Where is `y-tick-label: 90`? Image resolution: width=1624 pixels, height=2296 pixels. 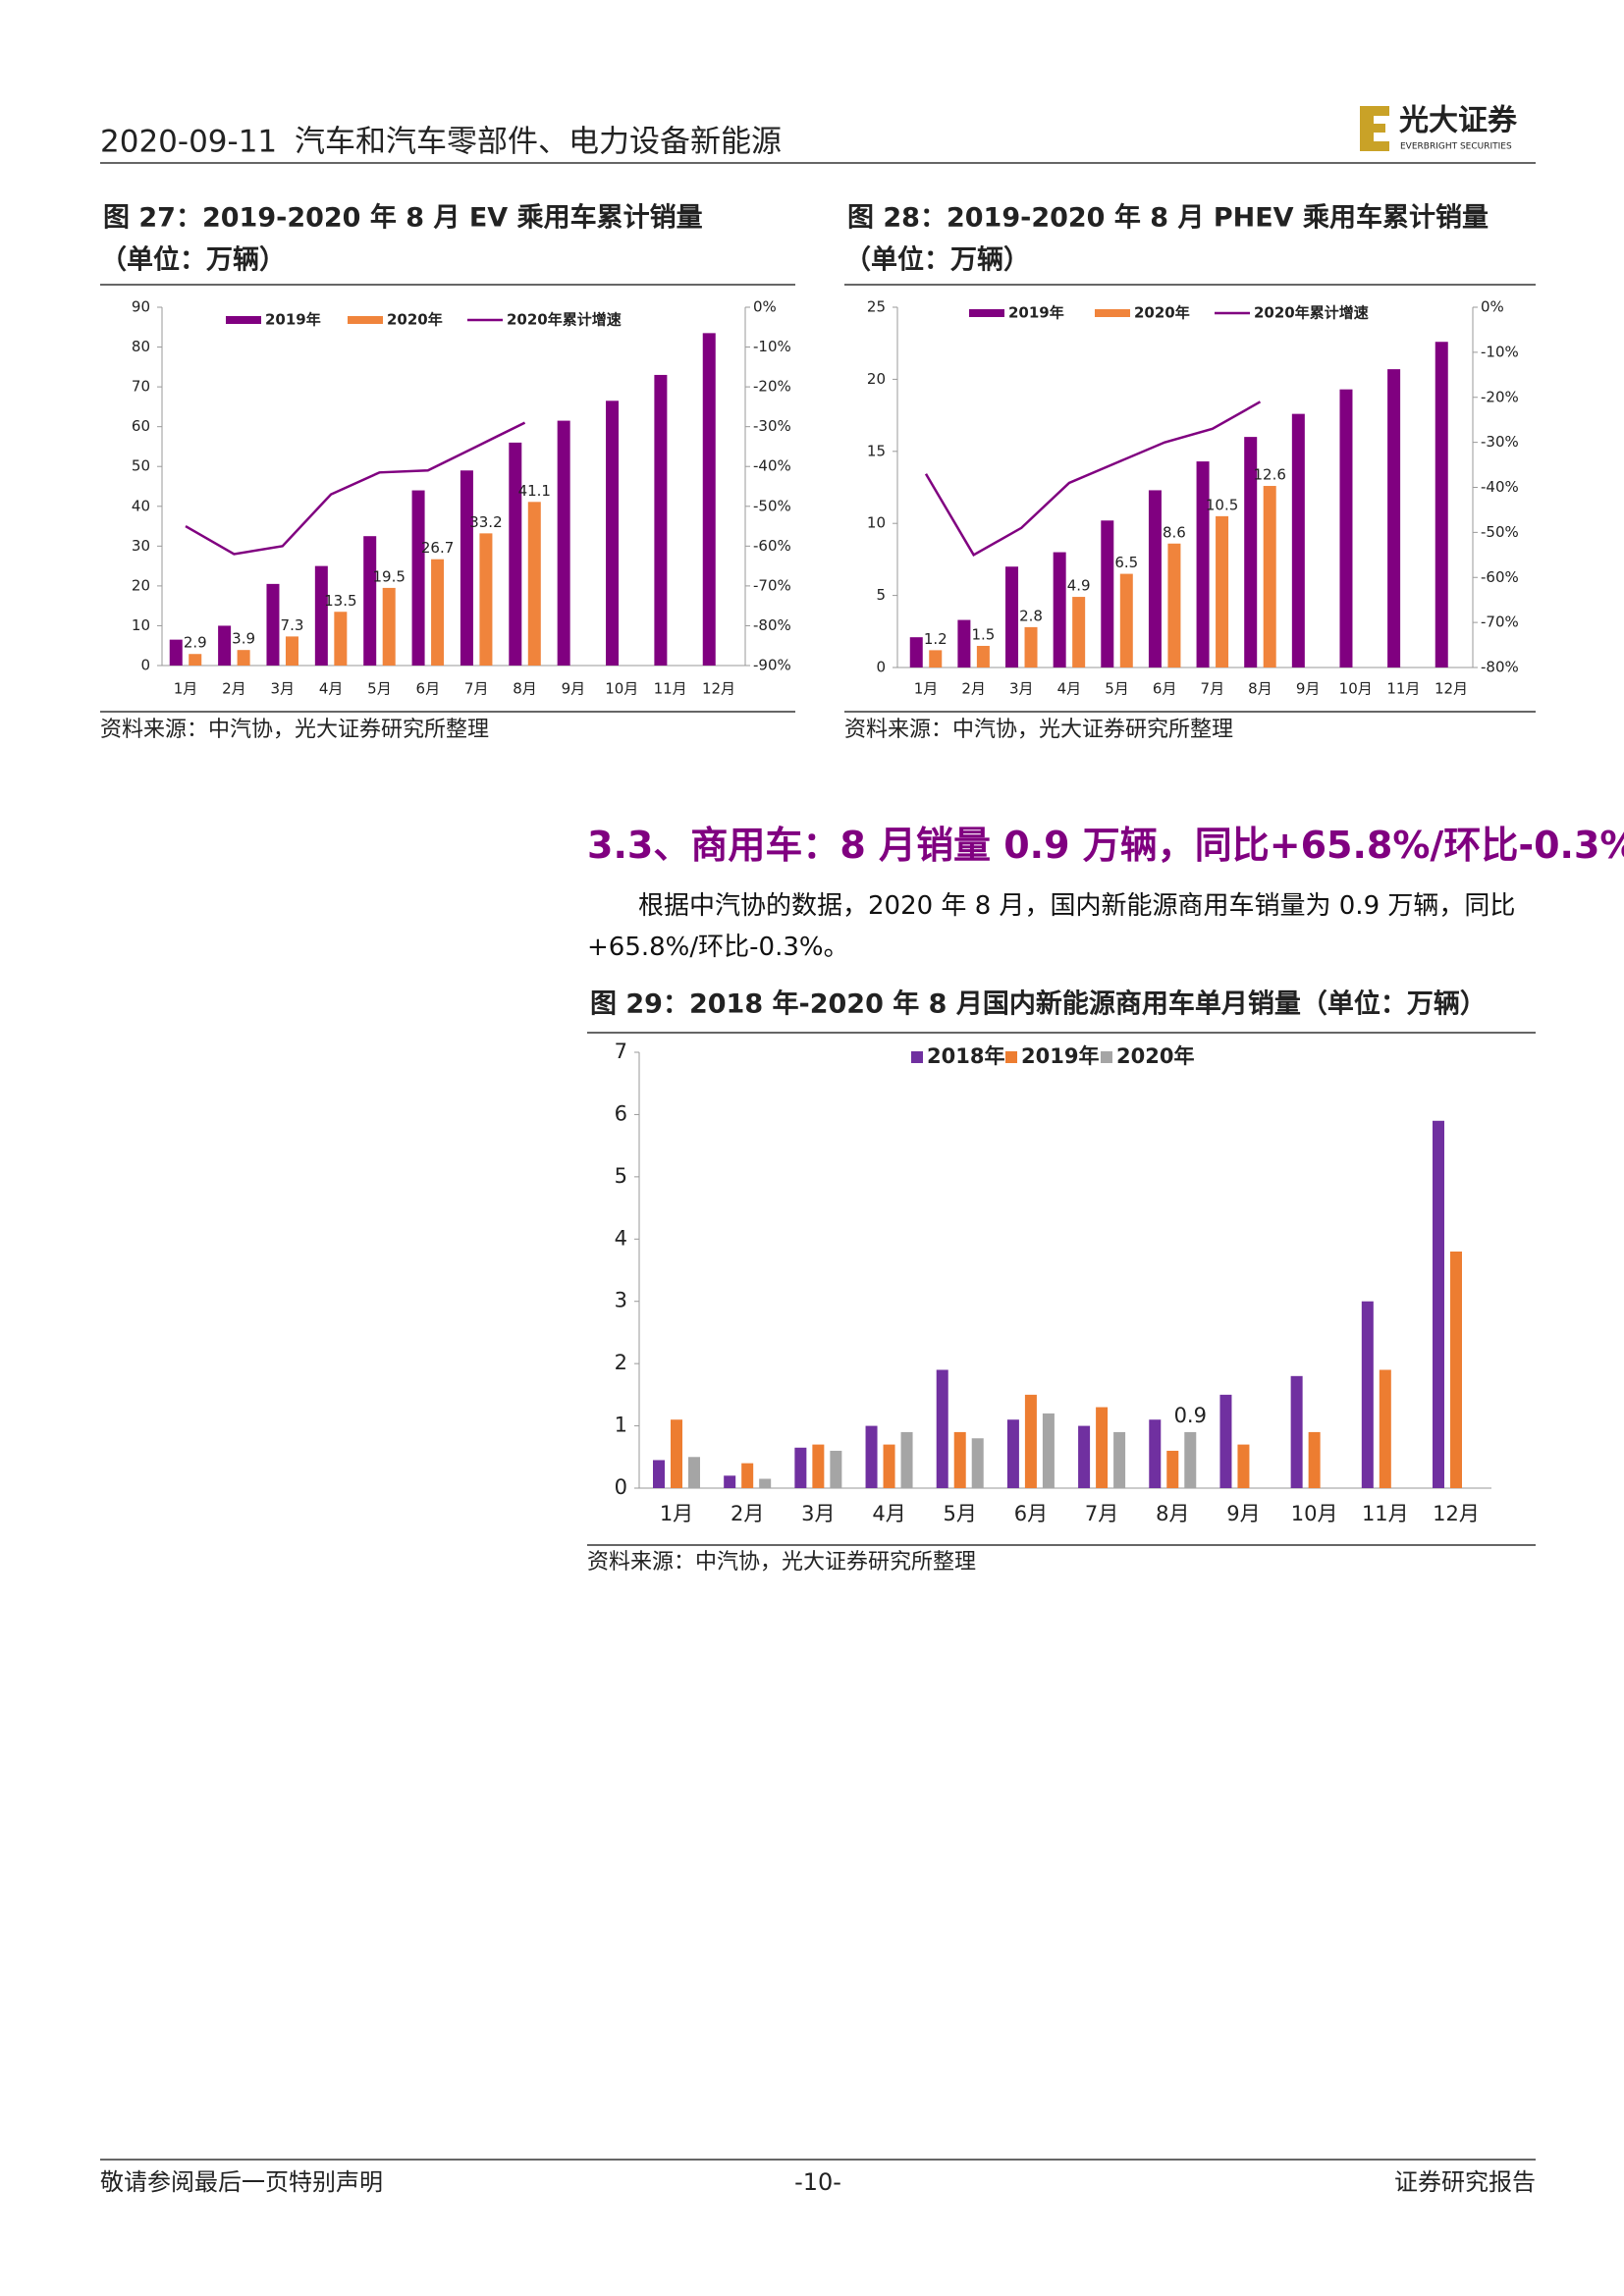 y-tick-label: 90 is located at coordinates (141, 307).